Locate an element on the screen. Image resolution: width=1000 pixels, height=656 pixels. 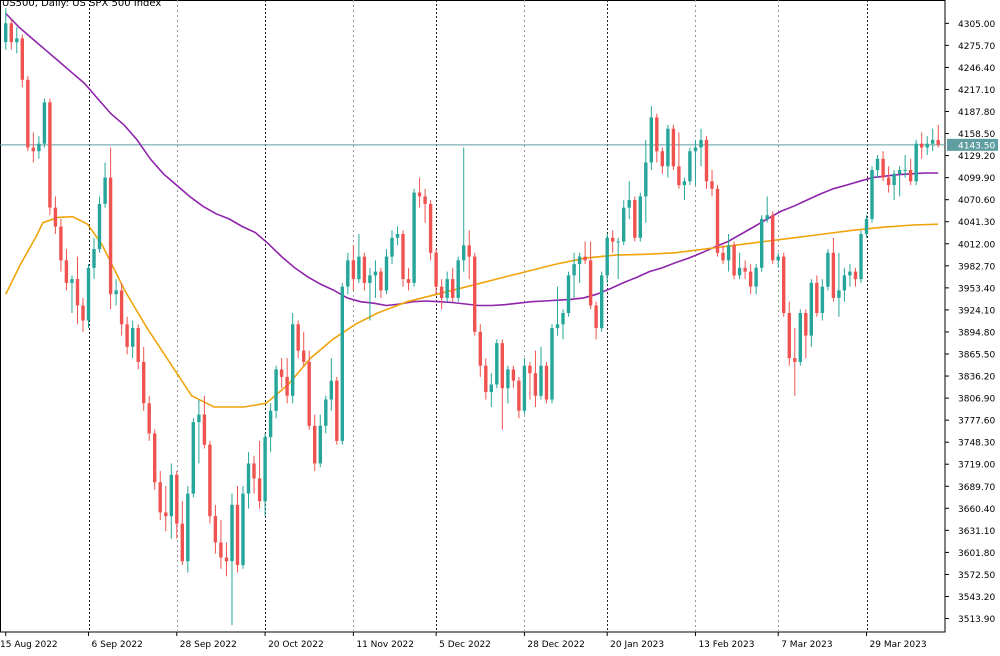
x-tick-label: 20 Oct 2022 is located at coordinates (296, 645).